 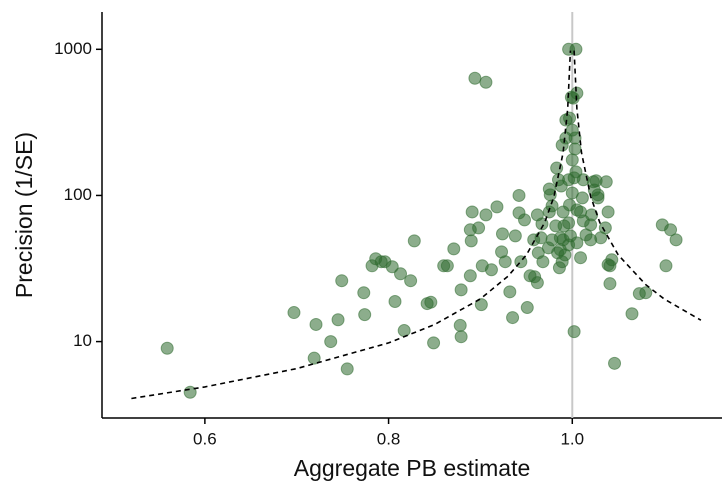 I want to click on y-tick-label: 1000, so click(x=73, y=48).